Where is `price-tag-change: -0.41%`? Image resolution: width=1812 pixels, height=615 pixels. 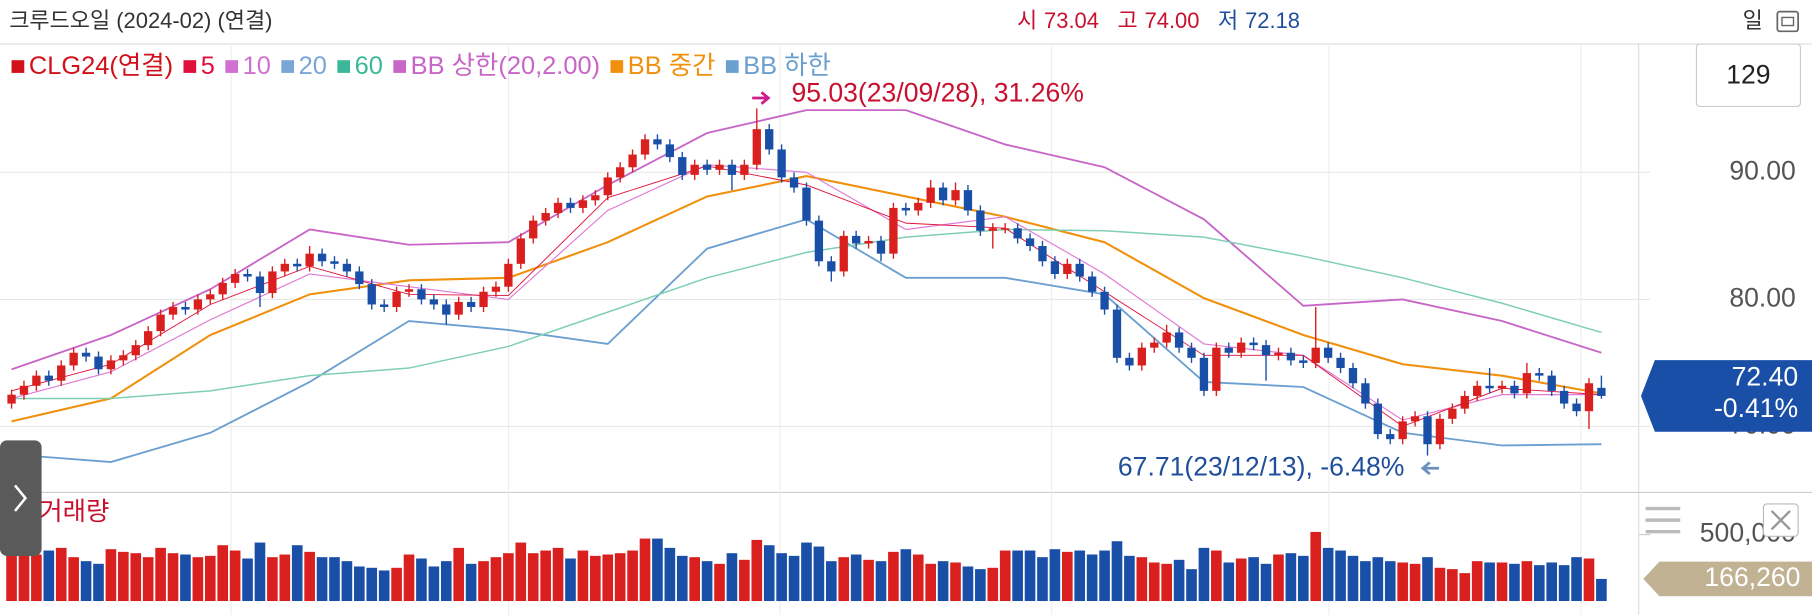
price-tag-change: -0.41% is located at coordinates (1756, 408).